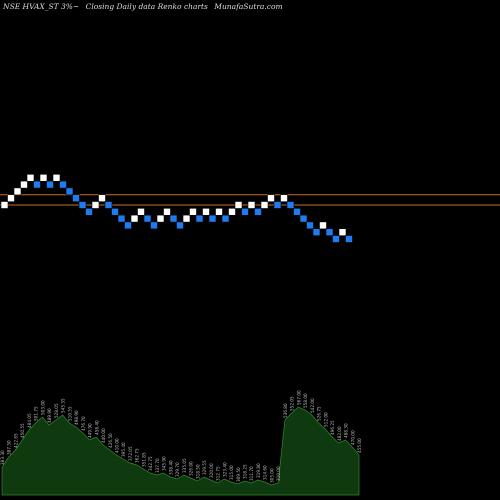 The width and height of the screenshot is (500, 500). Describe the element at coordinates (157, 465) in the screenshot. I see `volume-label: 337.70` at that location.